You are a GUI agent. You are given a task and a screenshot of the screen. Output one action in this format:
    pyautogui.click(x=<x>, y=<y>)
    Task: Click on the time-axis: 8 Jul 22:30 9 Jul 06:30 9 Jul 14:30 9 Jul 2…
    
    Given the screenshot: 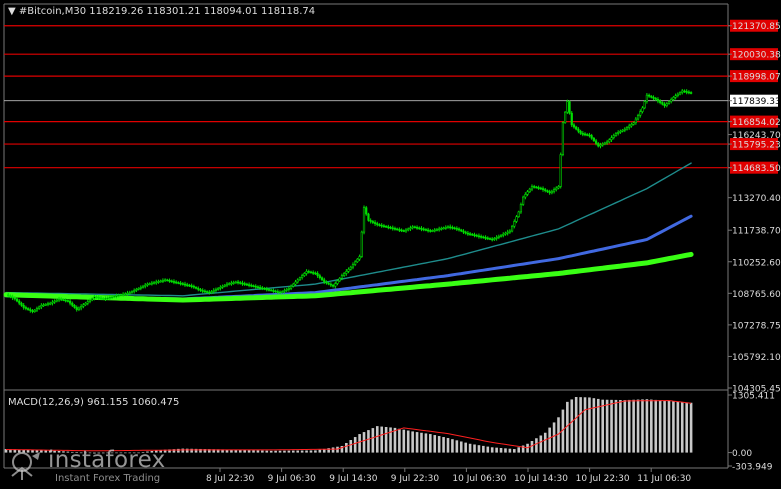 What is the action you would take?
    pyautogui.click(x=448, y=476)
    